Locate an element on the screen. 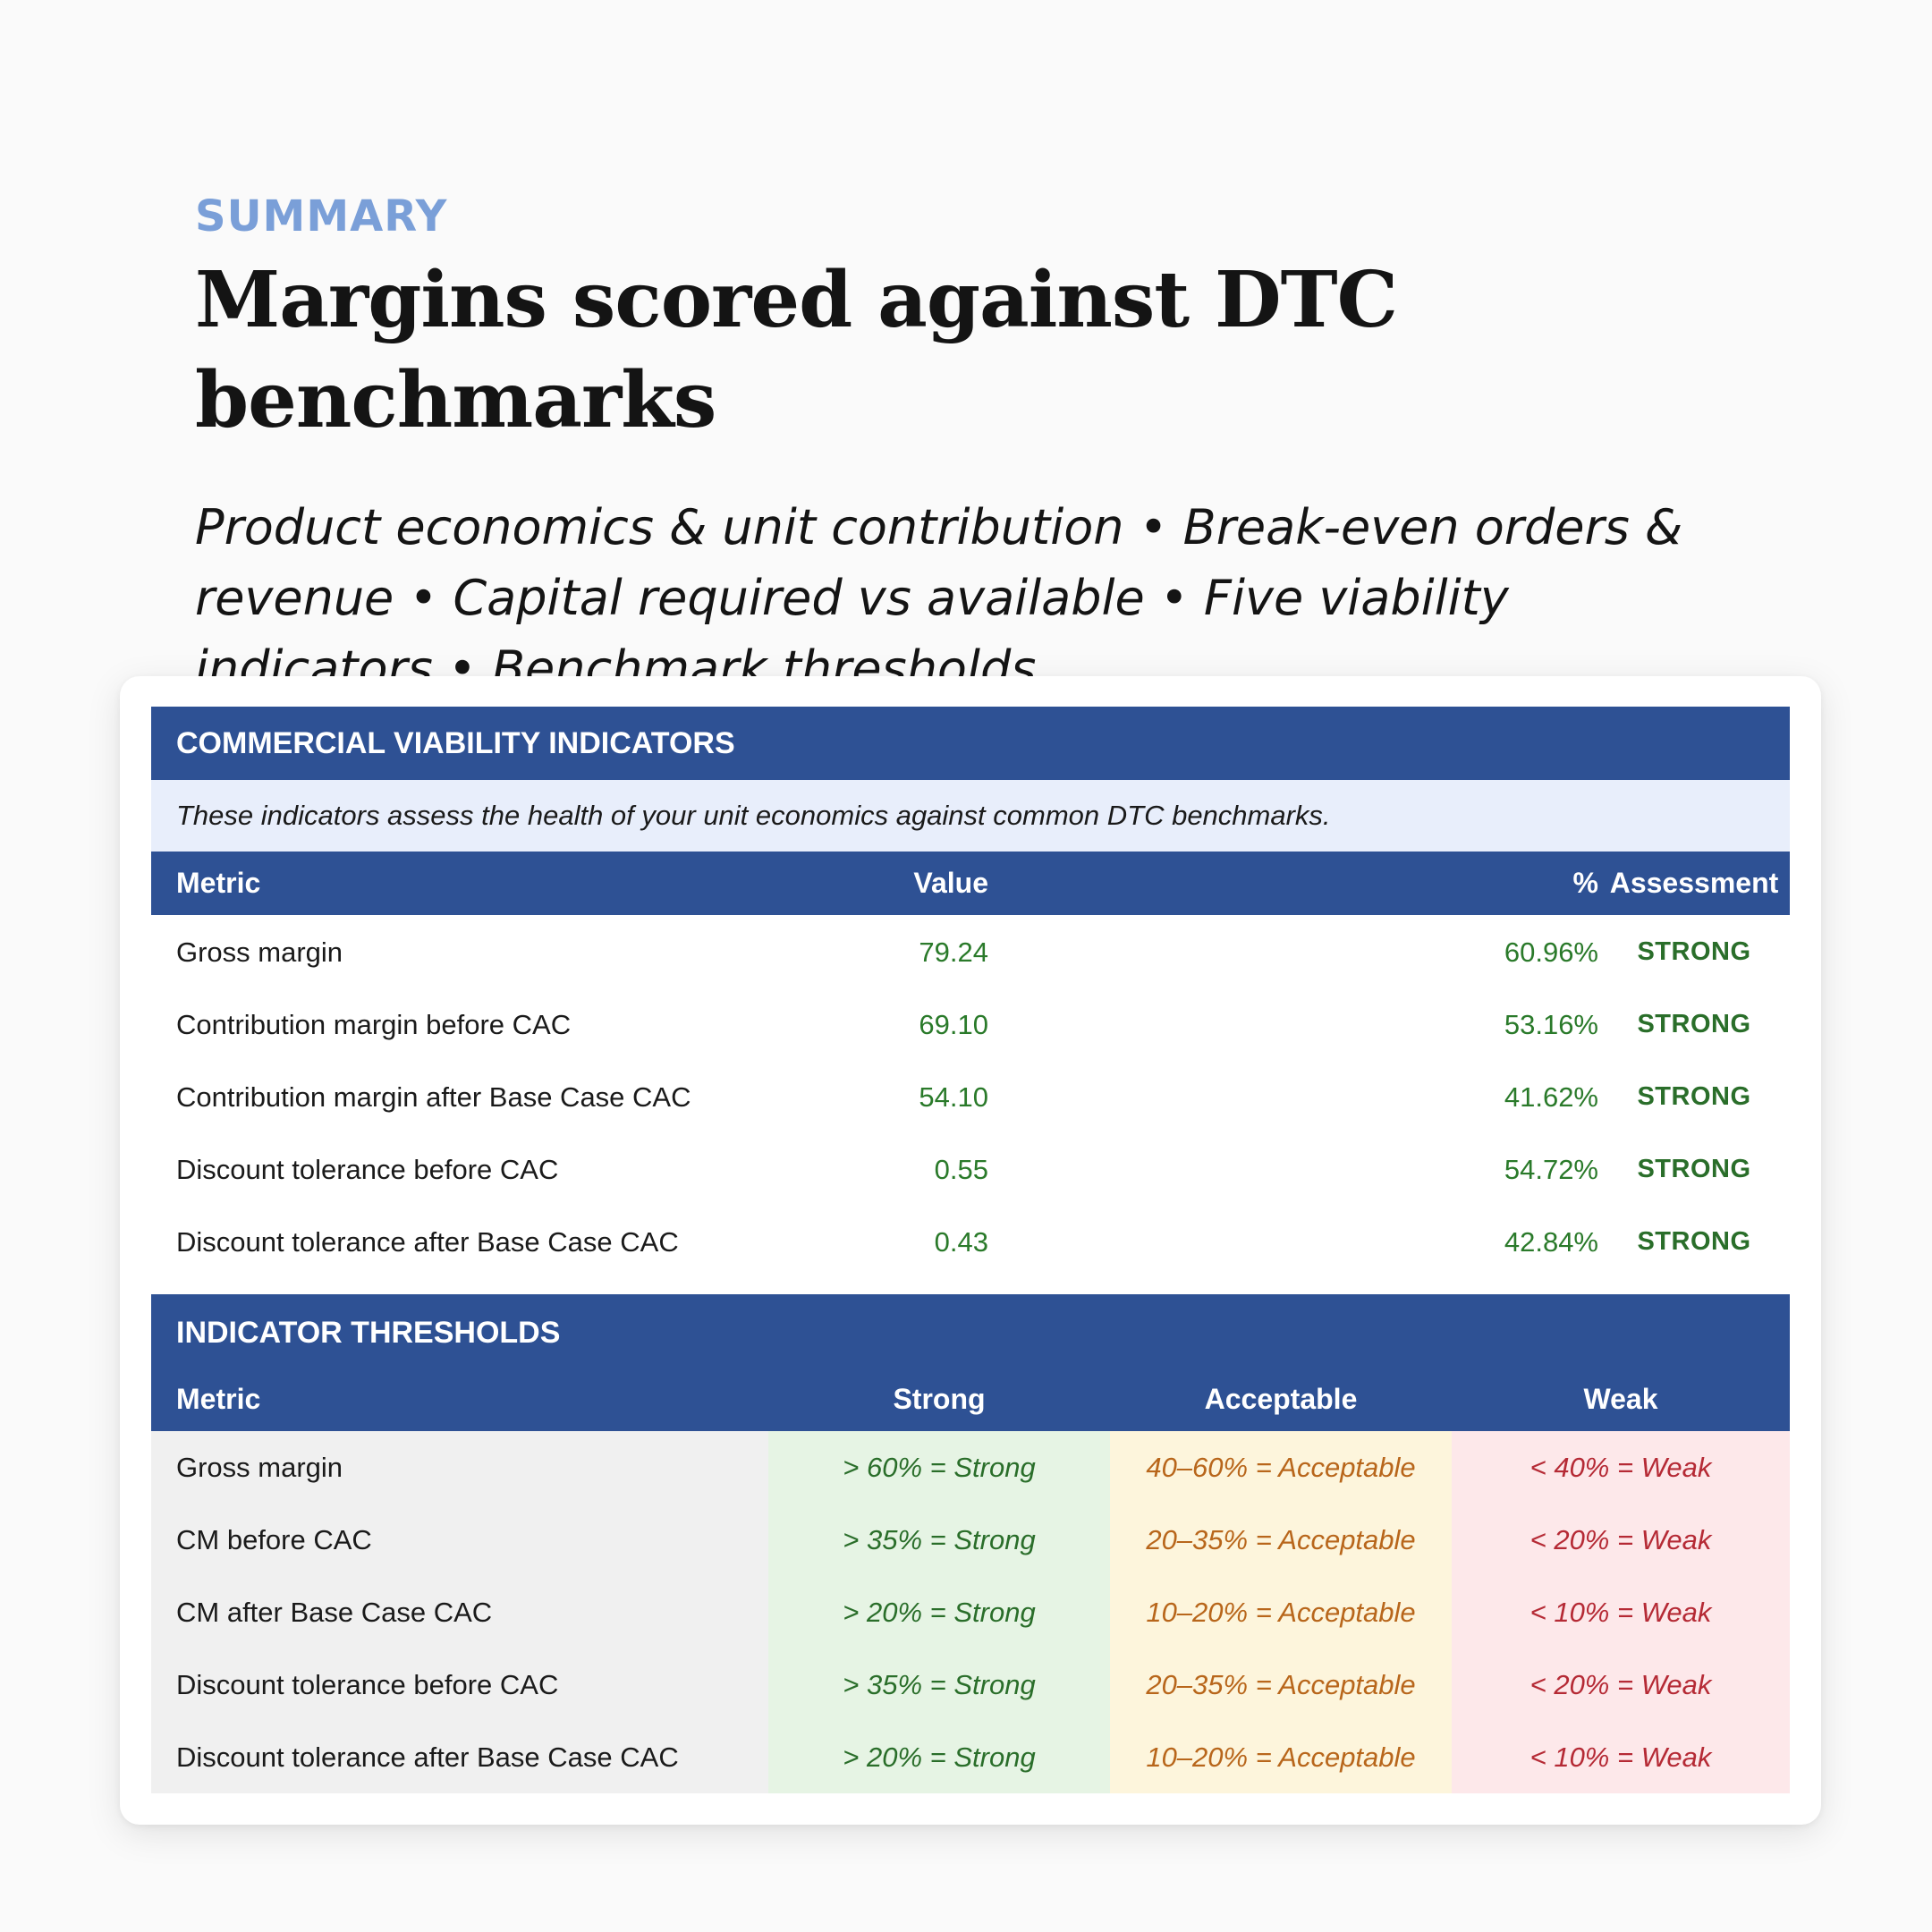 This screenshot has width=1932, height=1932. value-cell: 0.55 is located at coordinates (961, 1169).